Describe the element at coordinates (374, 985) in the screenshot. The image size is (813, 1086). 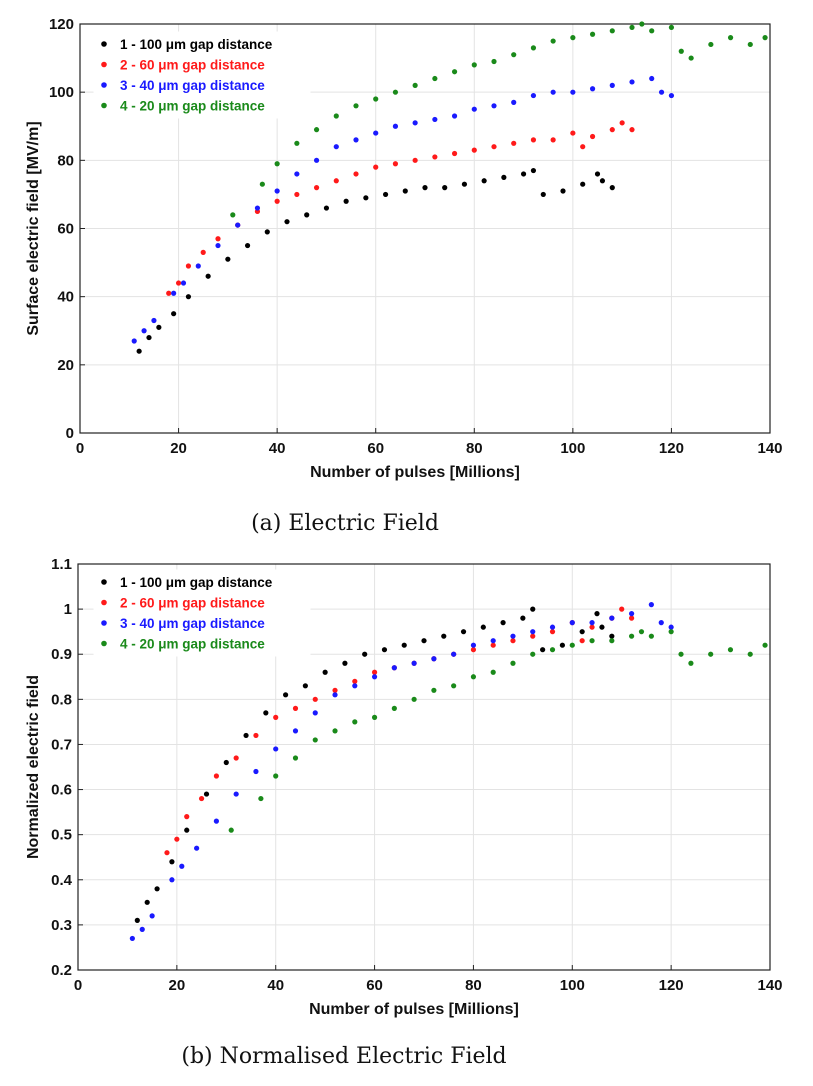
I see `x-tick-label: 60` at that location.